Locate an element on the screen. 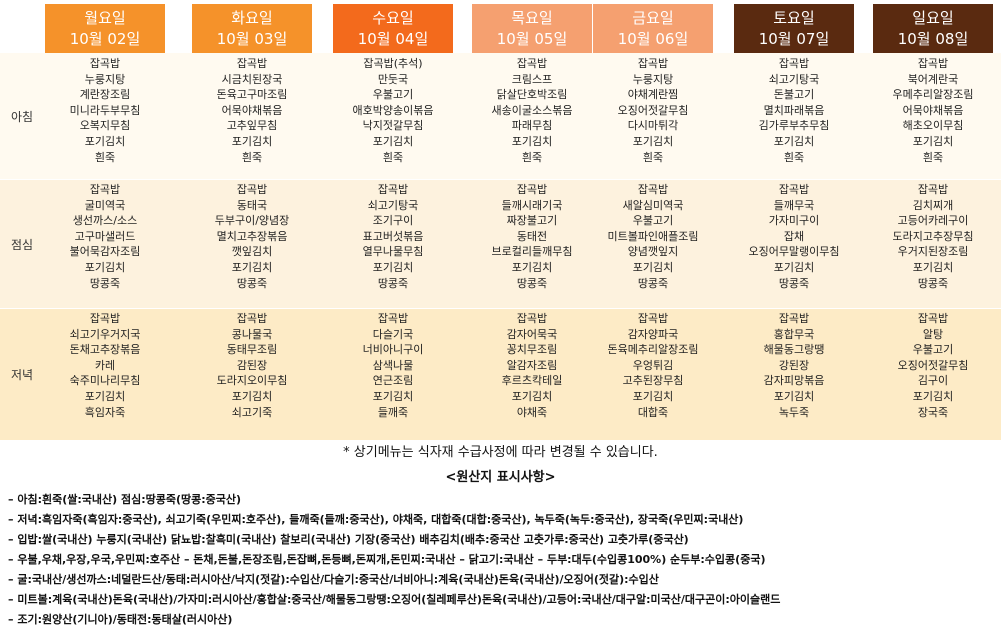 Image resolution: width=1001 pixels, height=638 pixels. menu-item: 짜장불고기 is located at coordinates (532, 221).